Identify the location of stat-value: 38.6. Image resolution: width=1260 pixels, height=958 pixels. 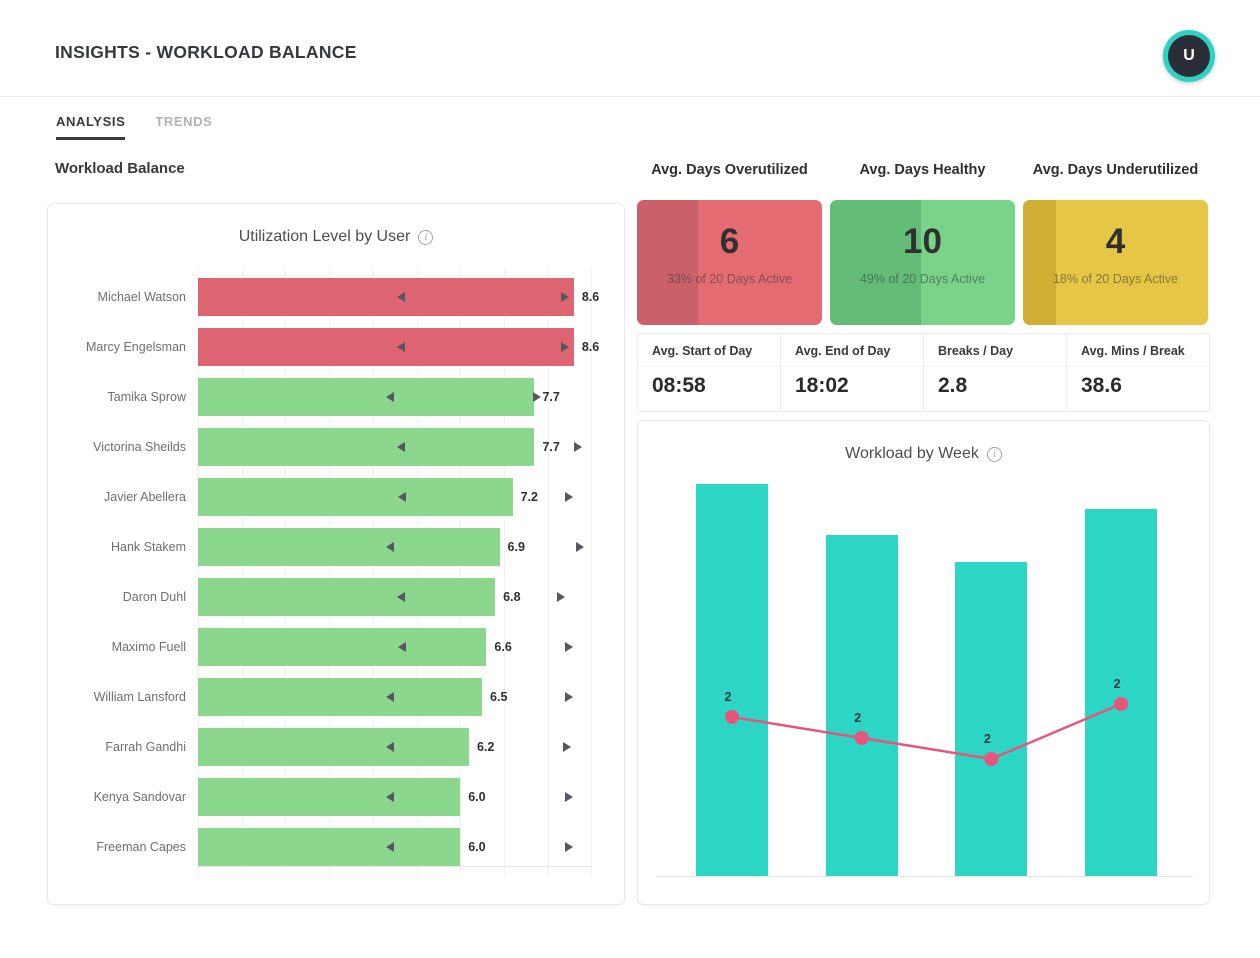
(1101, 385).